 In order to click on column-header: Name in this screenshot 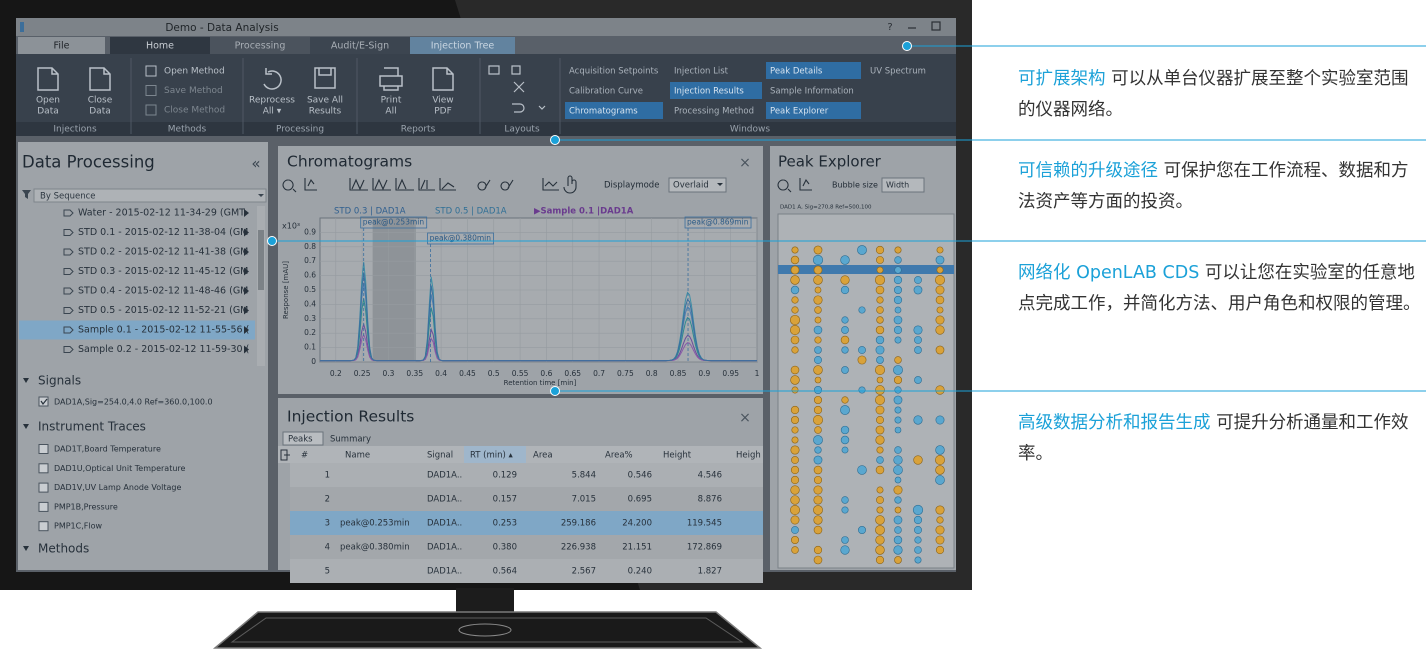, I will do `click(357, 456)`.